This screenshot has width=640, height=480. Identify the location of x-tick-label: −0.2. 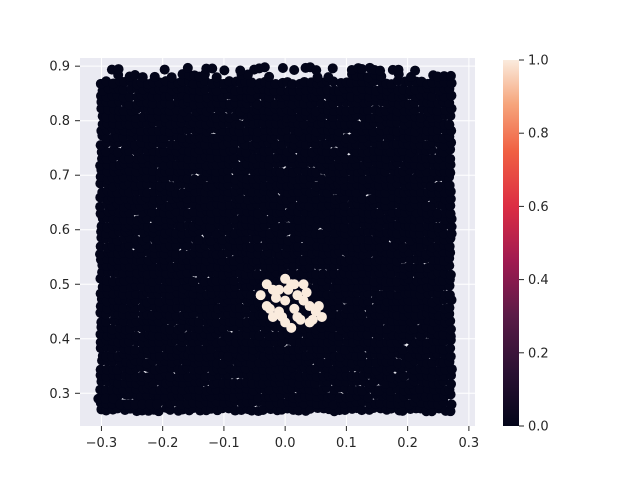
(163, 443).